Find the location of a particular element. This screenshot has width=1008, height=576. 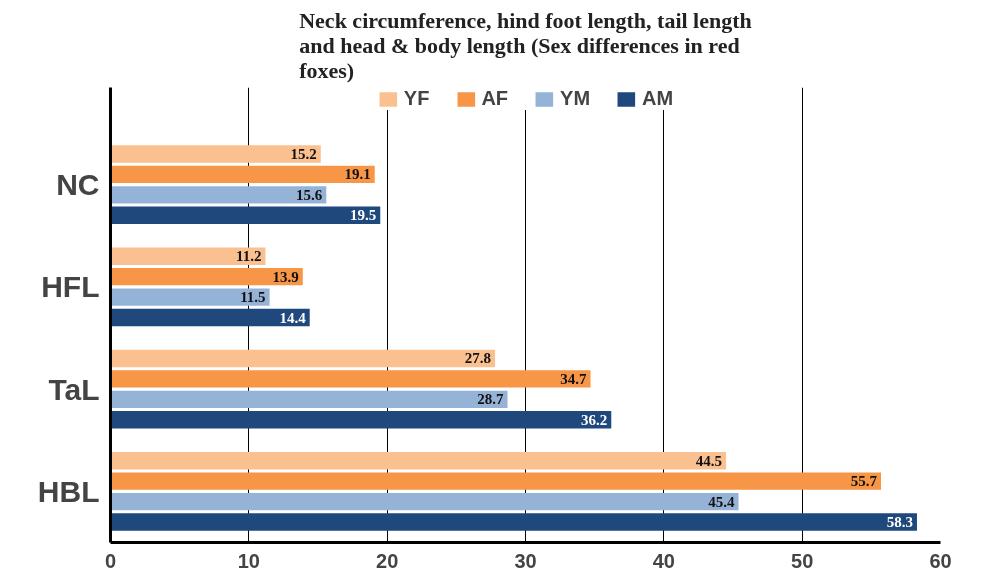

data-label: 55.7 is located at coordinates (864, 481).